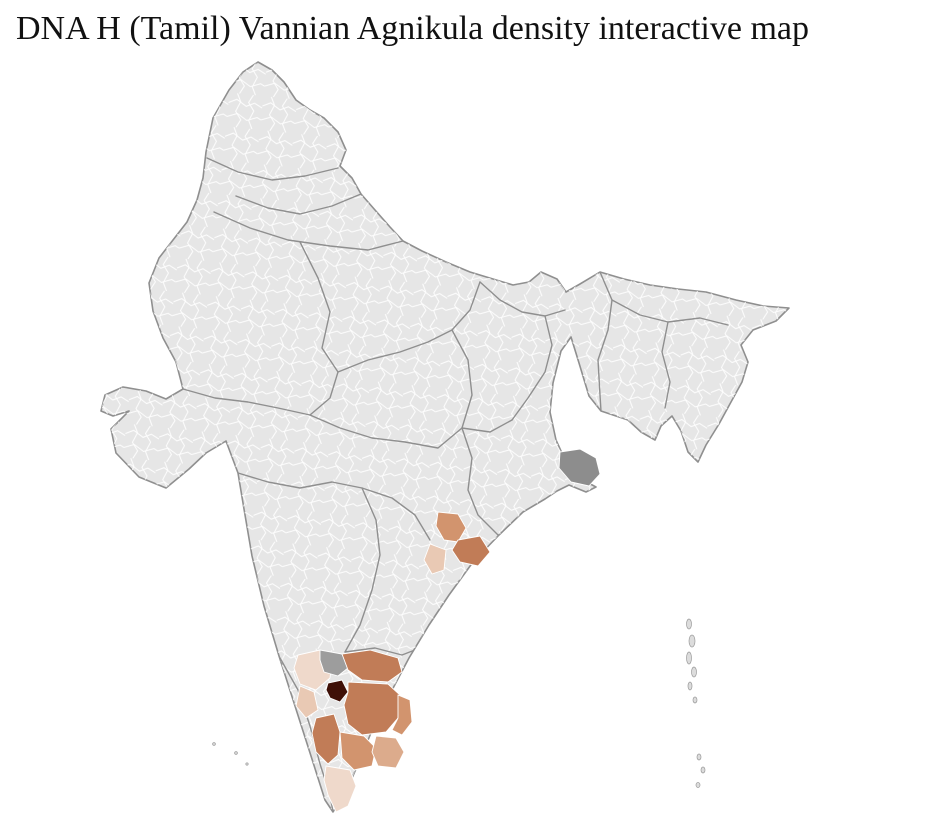 The height and width of the screenshot is (835, 933). I want to click on southern-peninsula-density-cluster, so click(353, 731).